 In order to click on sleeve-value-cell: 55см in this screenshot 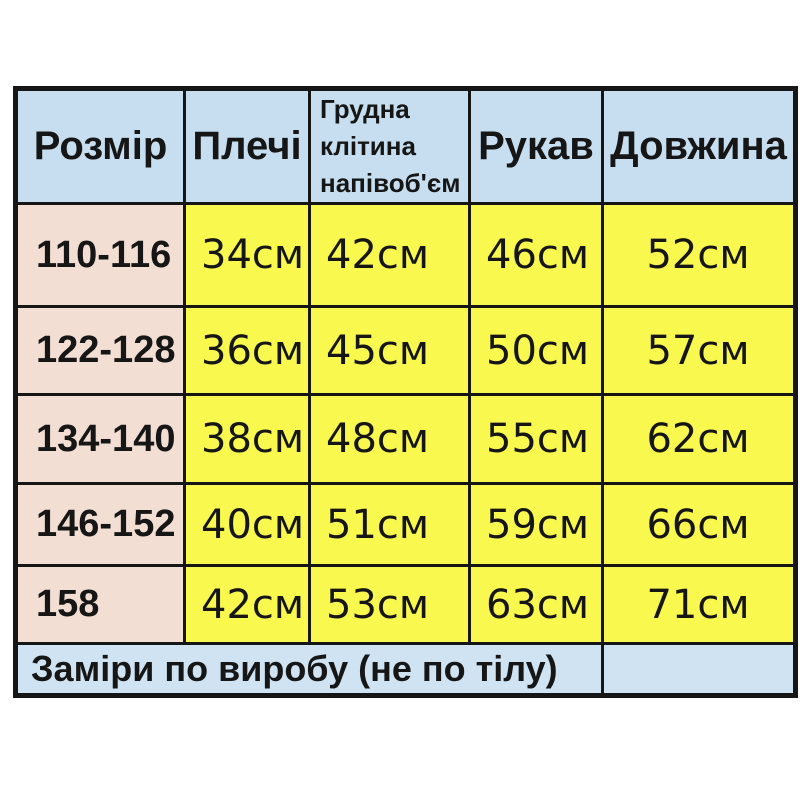, I will do `click(536, 439)`.